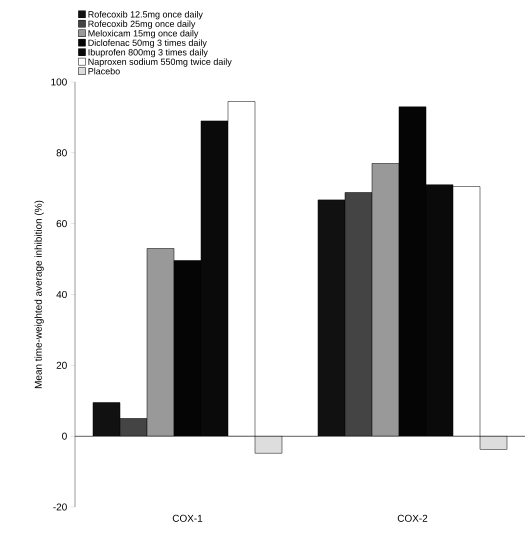 The width and height of the screenshot is (529, 547). What do you see at coordinates (61, 224) in the screenshot?
I see `y-tick-label: 60` at bounding box center [61, 224].